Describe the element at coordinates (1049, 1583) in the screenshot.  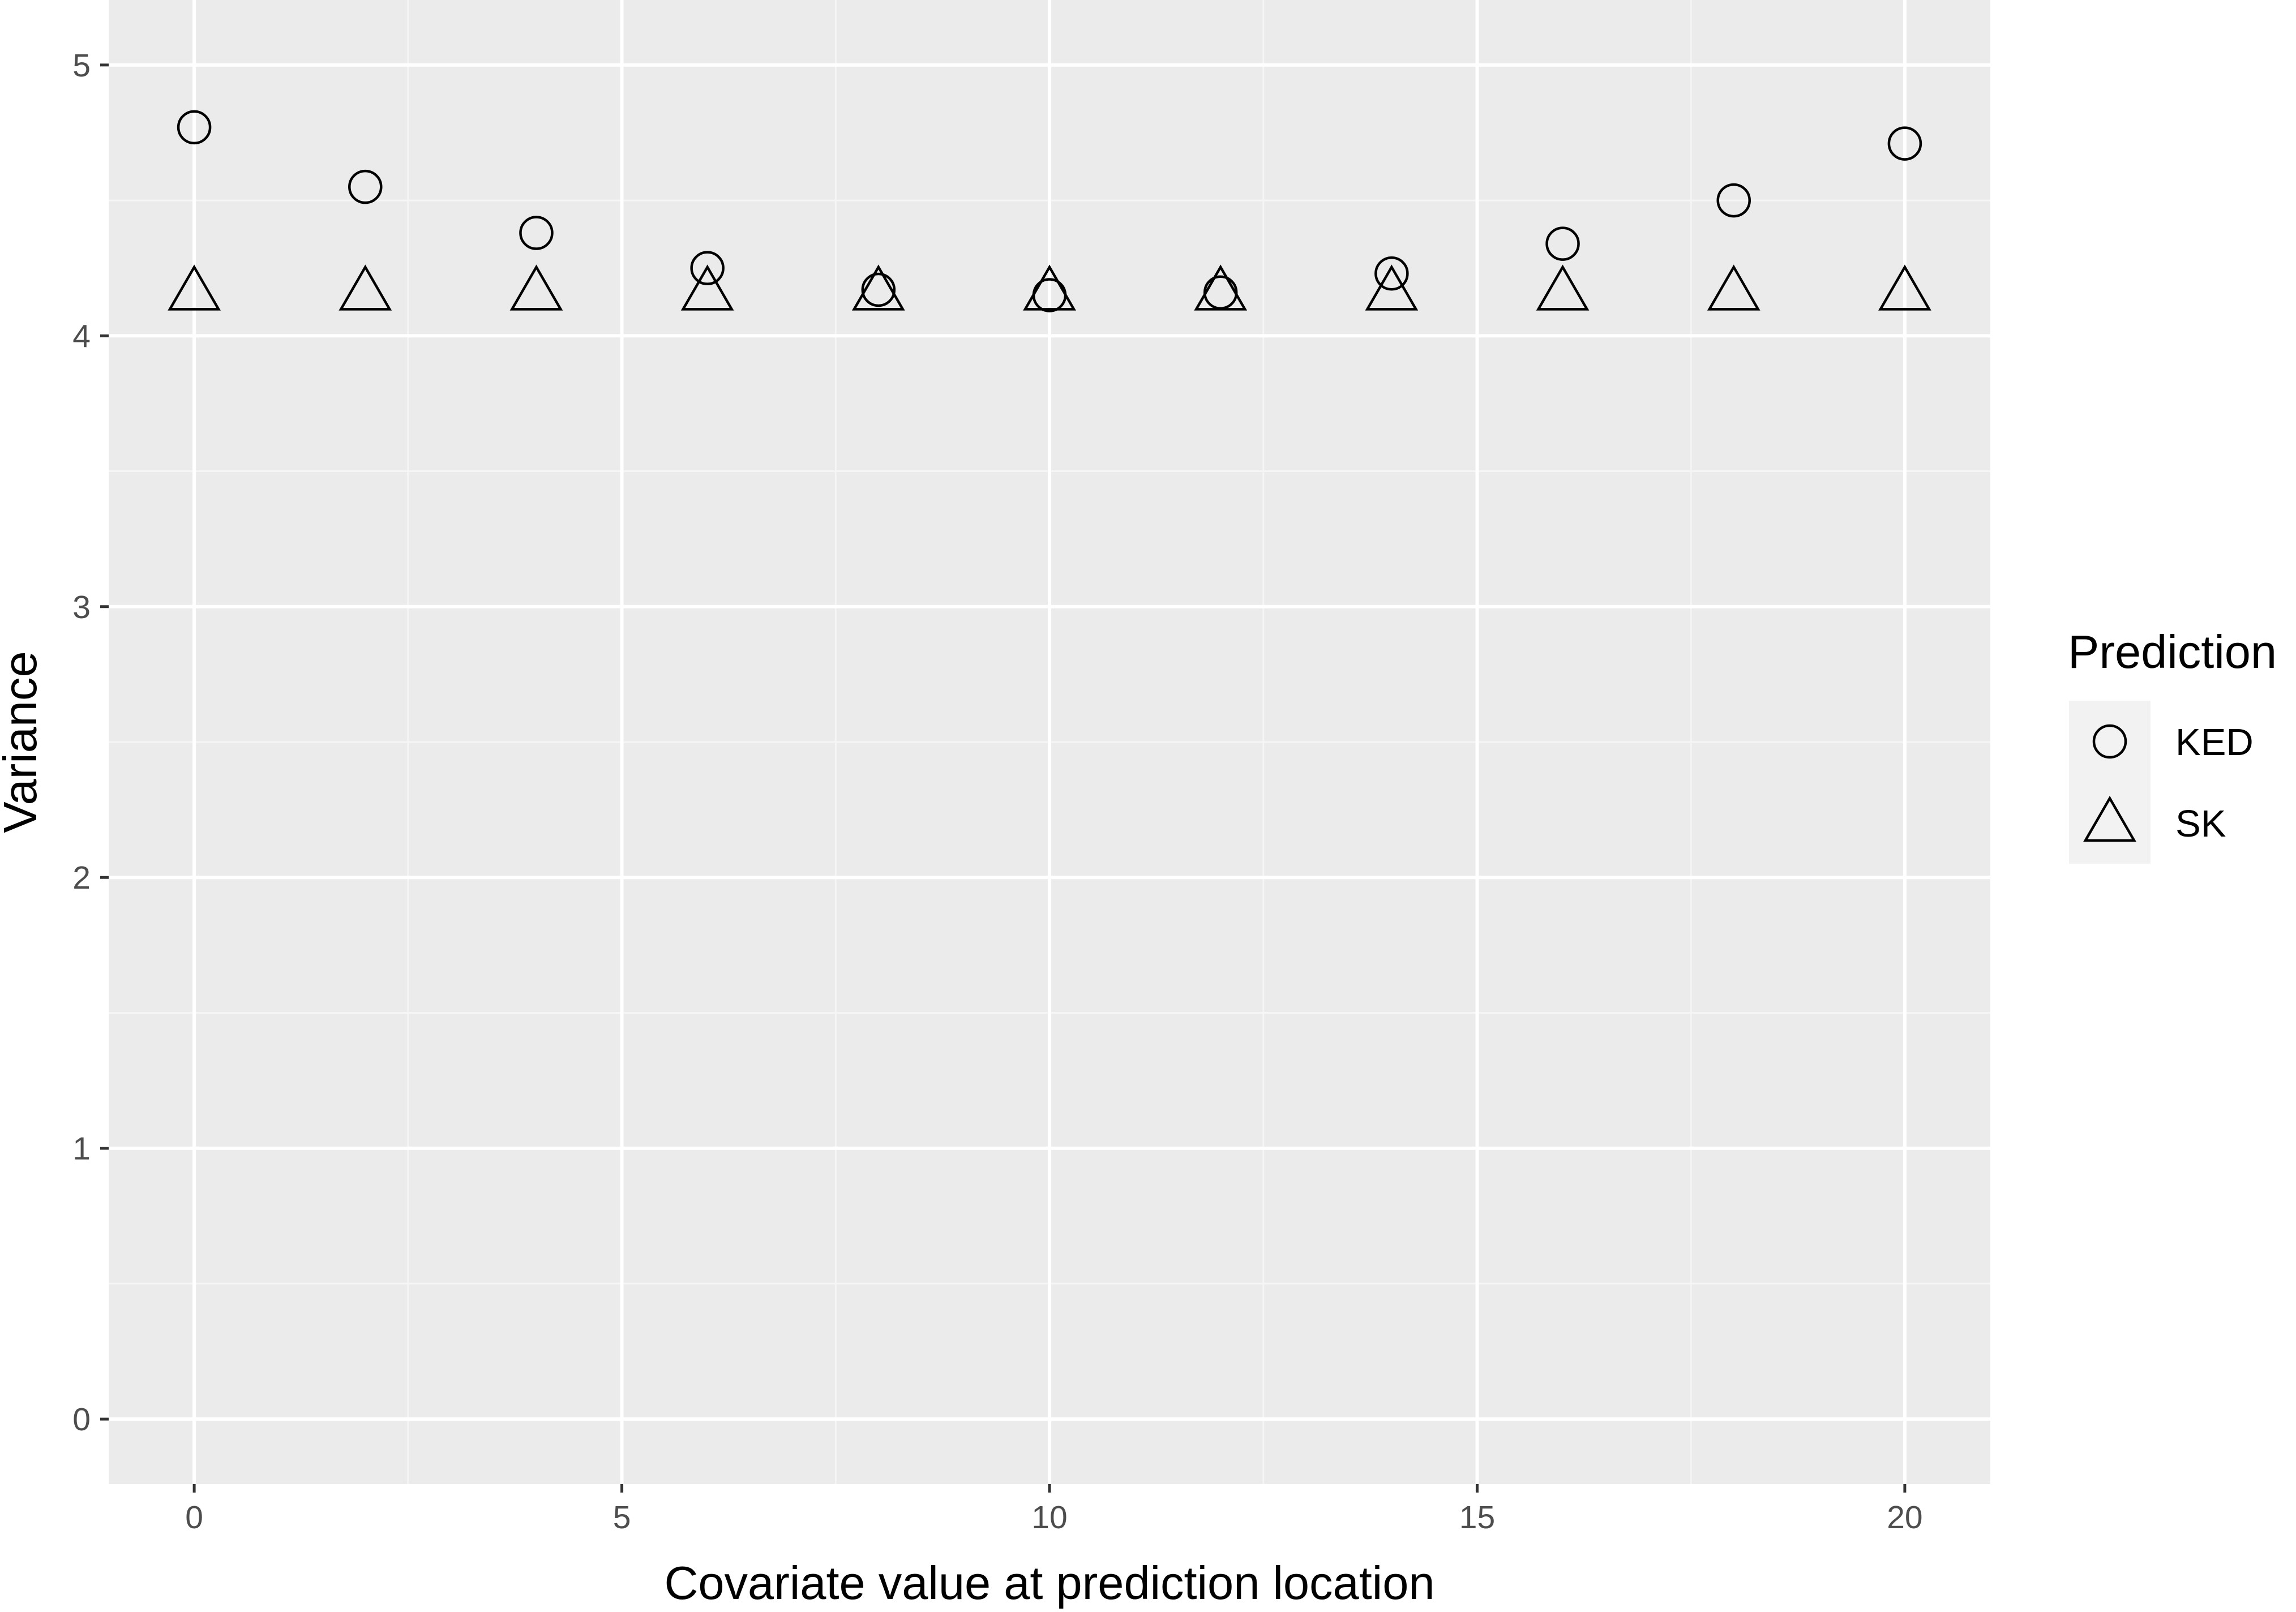
I see `x-axis-title: Covariate value at prediction location` at that location.